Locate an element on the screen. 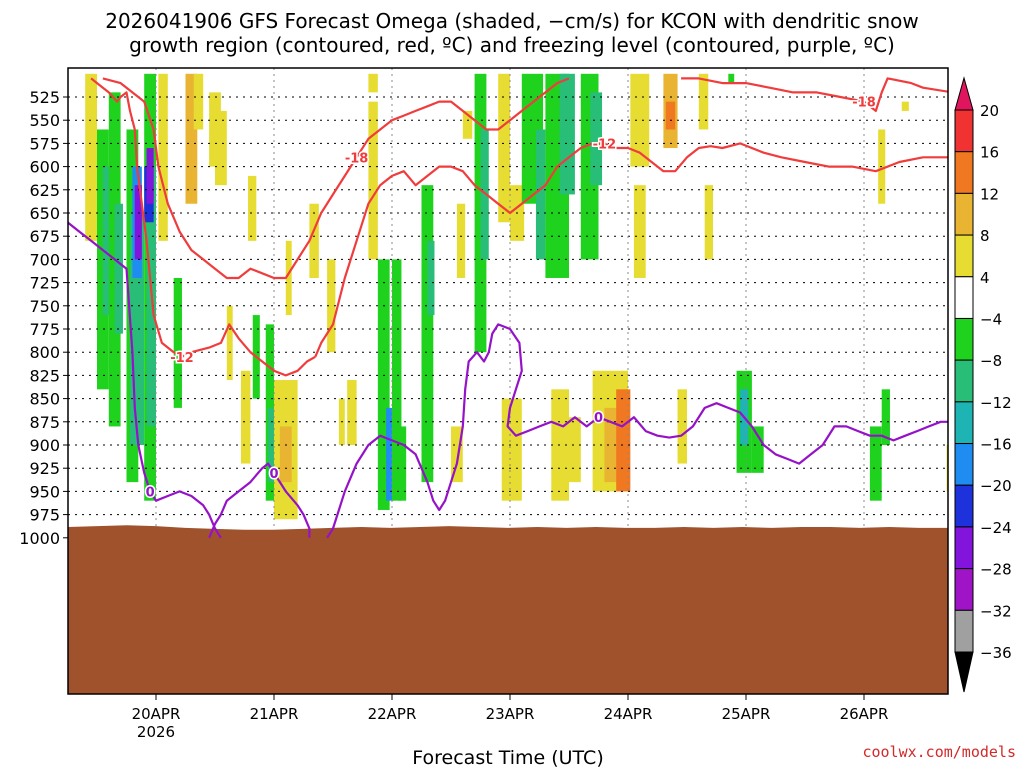 This screenshot has height=768, width=1024. y-tick-label: 550 is located at coordinates (44, 120).